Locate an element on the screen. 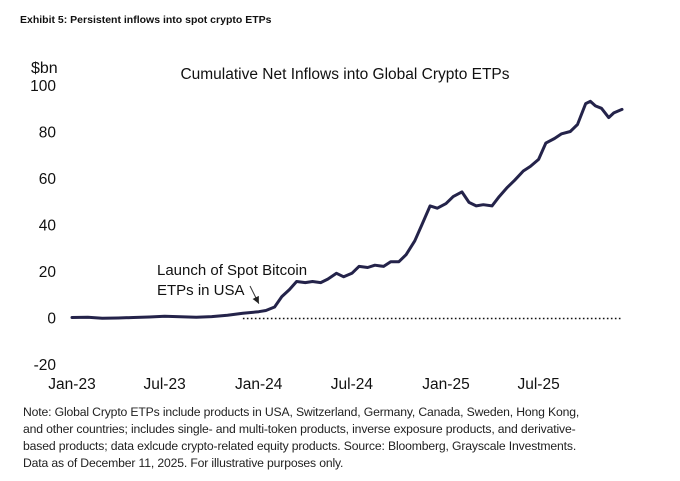  annotation-spot-bitcoin-launch: Launch of Spot Bitcoin ETPs in USA is located at coordinates (232, 283).